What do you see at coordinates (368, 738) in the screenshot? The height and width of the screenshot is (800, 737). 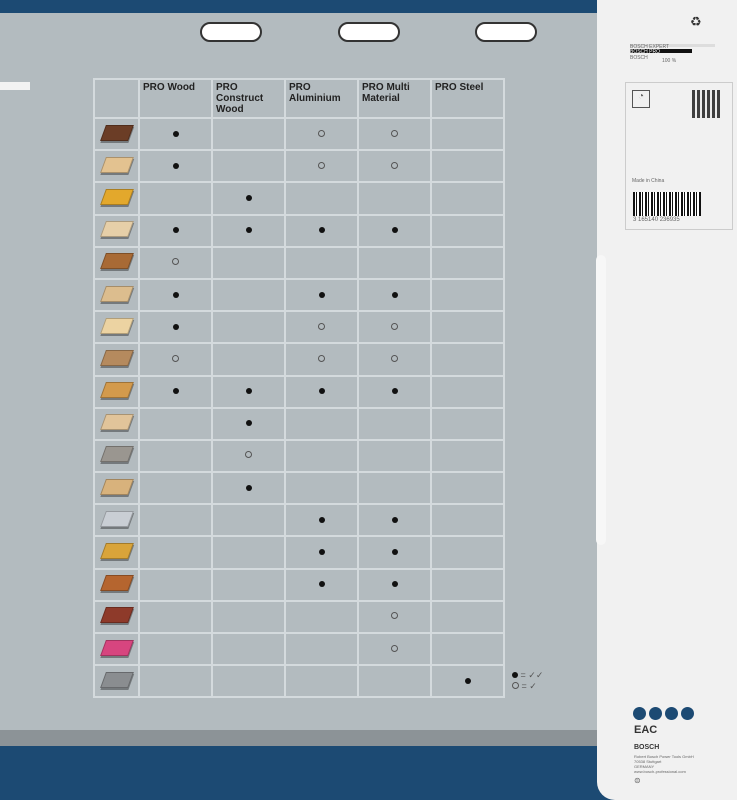 I see `gray-band` at bounding box center [368, 738].